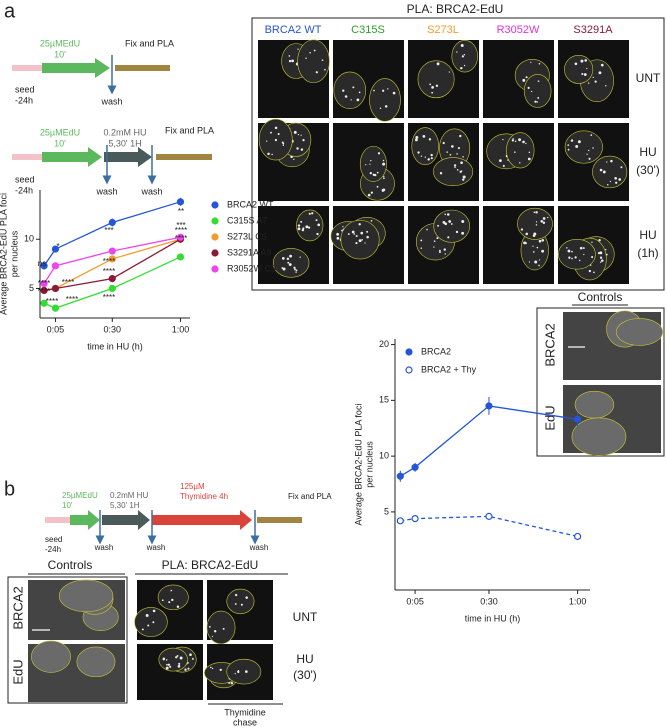 Image resolution: width=667 pixels, height=728 pixels. Describe the element at coordinates (247, 236) in the screenshot. I see `legend-label: S273L C5` at that location.